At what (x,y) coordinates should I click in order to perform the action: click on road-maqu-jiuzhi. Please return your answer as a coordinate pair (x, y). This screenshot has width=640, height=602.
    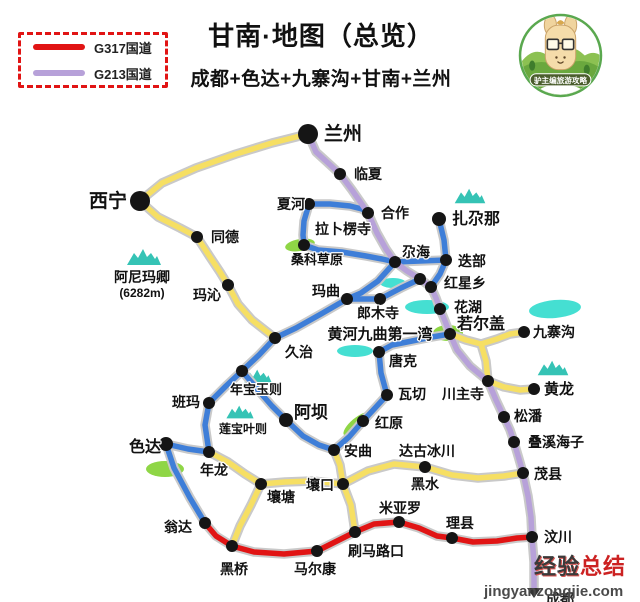
    Looking at the image, I should click on (311, 318).